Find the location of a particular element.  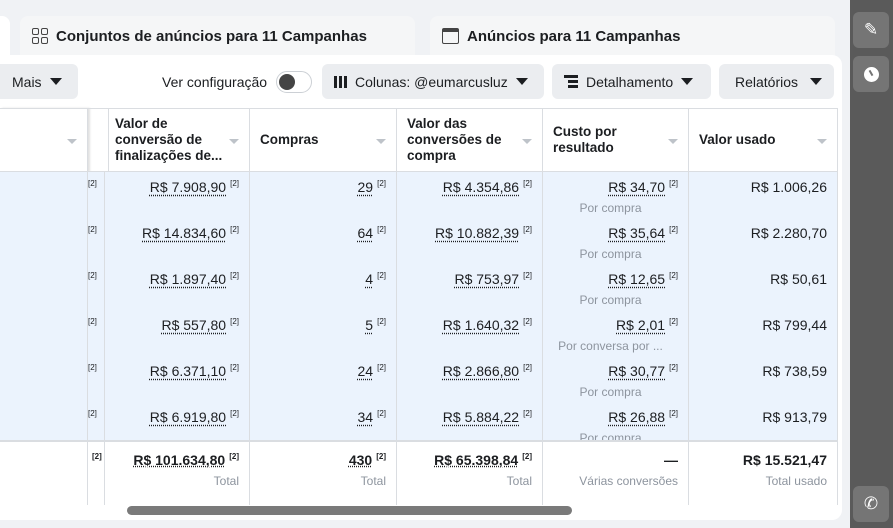

columns-label: Colunas: @eumarcusluz is located at coordinates (431, 81).